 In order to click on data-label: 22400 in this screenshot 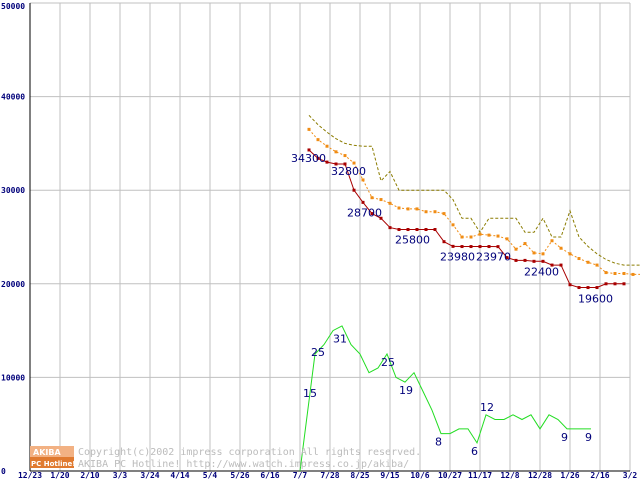, I will do `click(541, 271)`.